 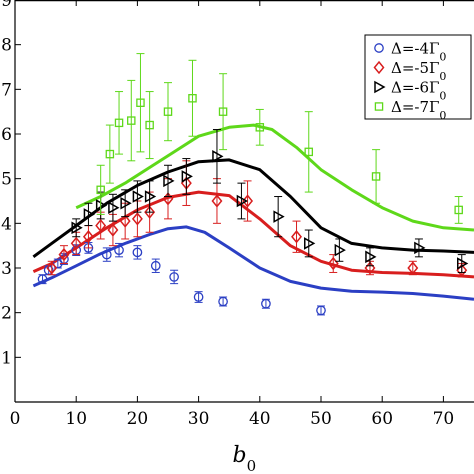 I want to click on y-tick-label: 4, so click(x=6, y=224).